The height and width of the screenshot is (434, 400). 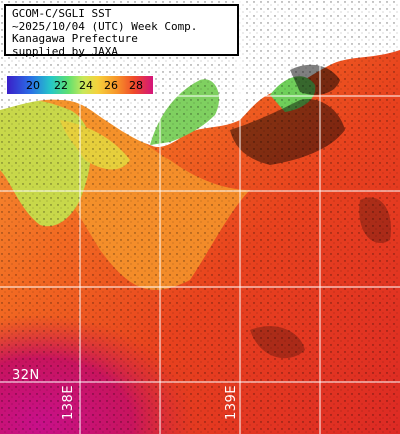 I want to click on sst-color-legend: 20 22 24 26 28, so click(x=80, y=85).